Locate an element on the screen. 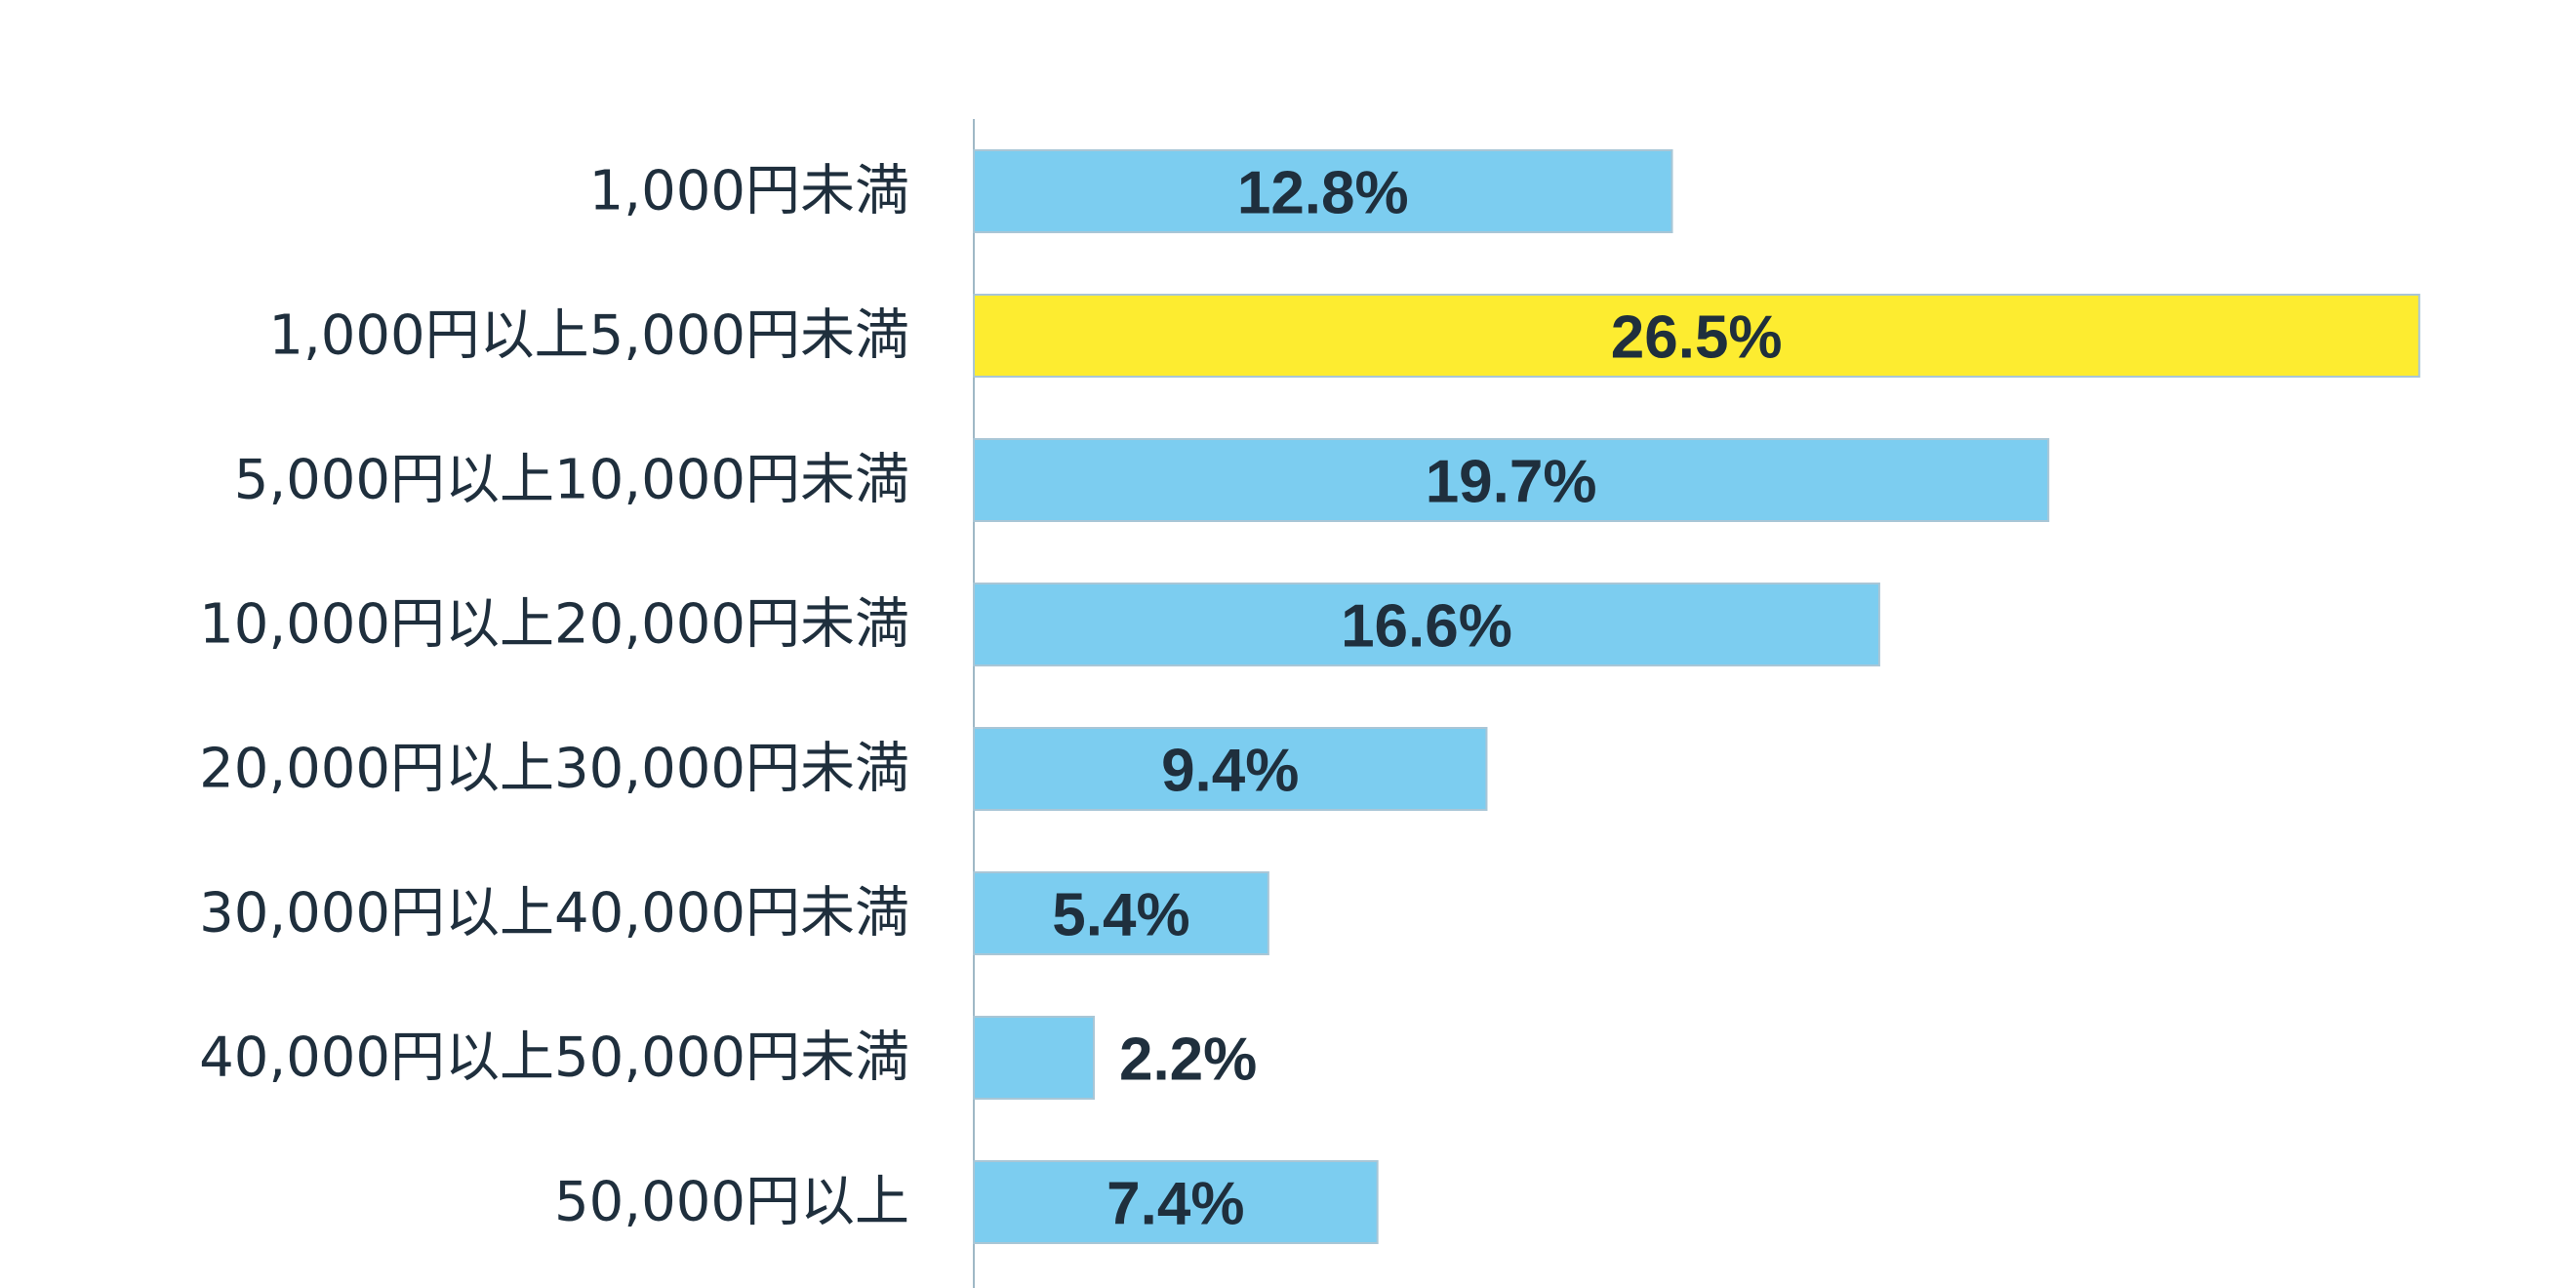 This screenshot has height=1288, width=2576. value-label-1: 12.8% is located at coordinates (1323, 193).